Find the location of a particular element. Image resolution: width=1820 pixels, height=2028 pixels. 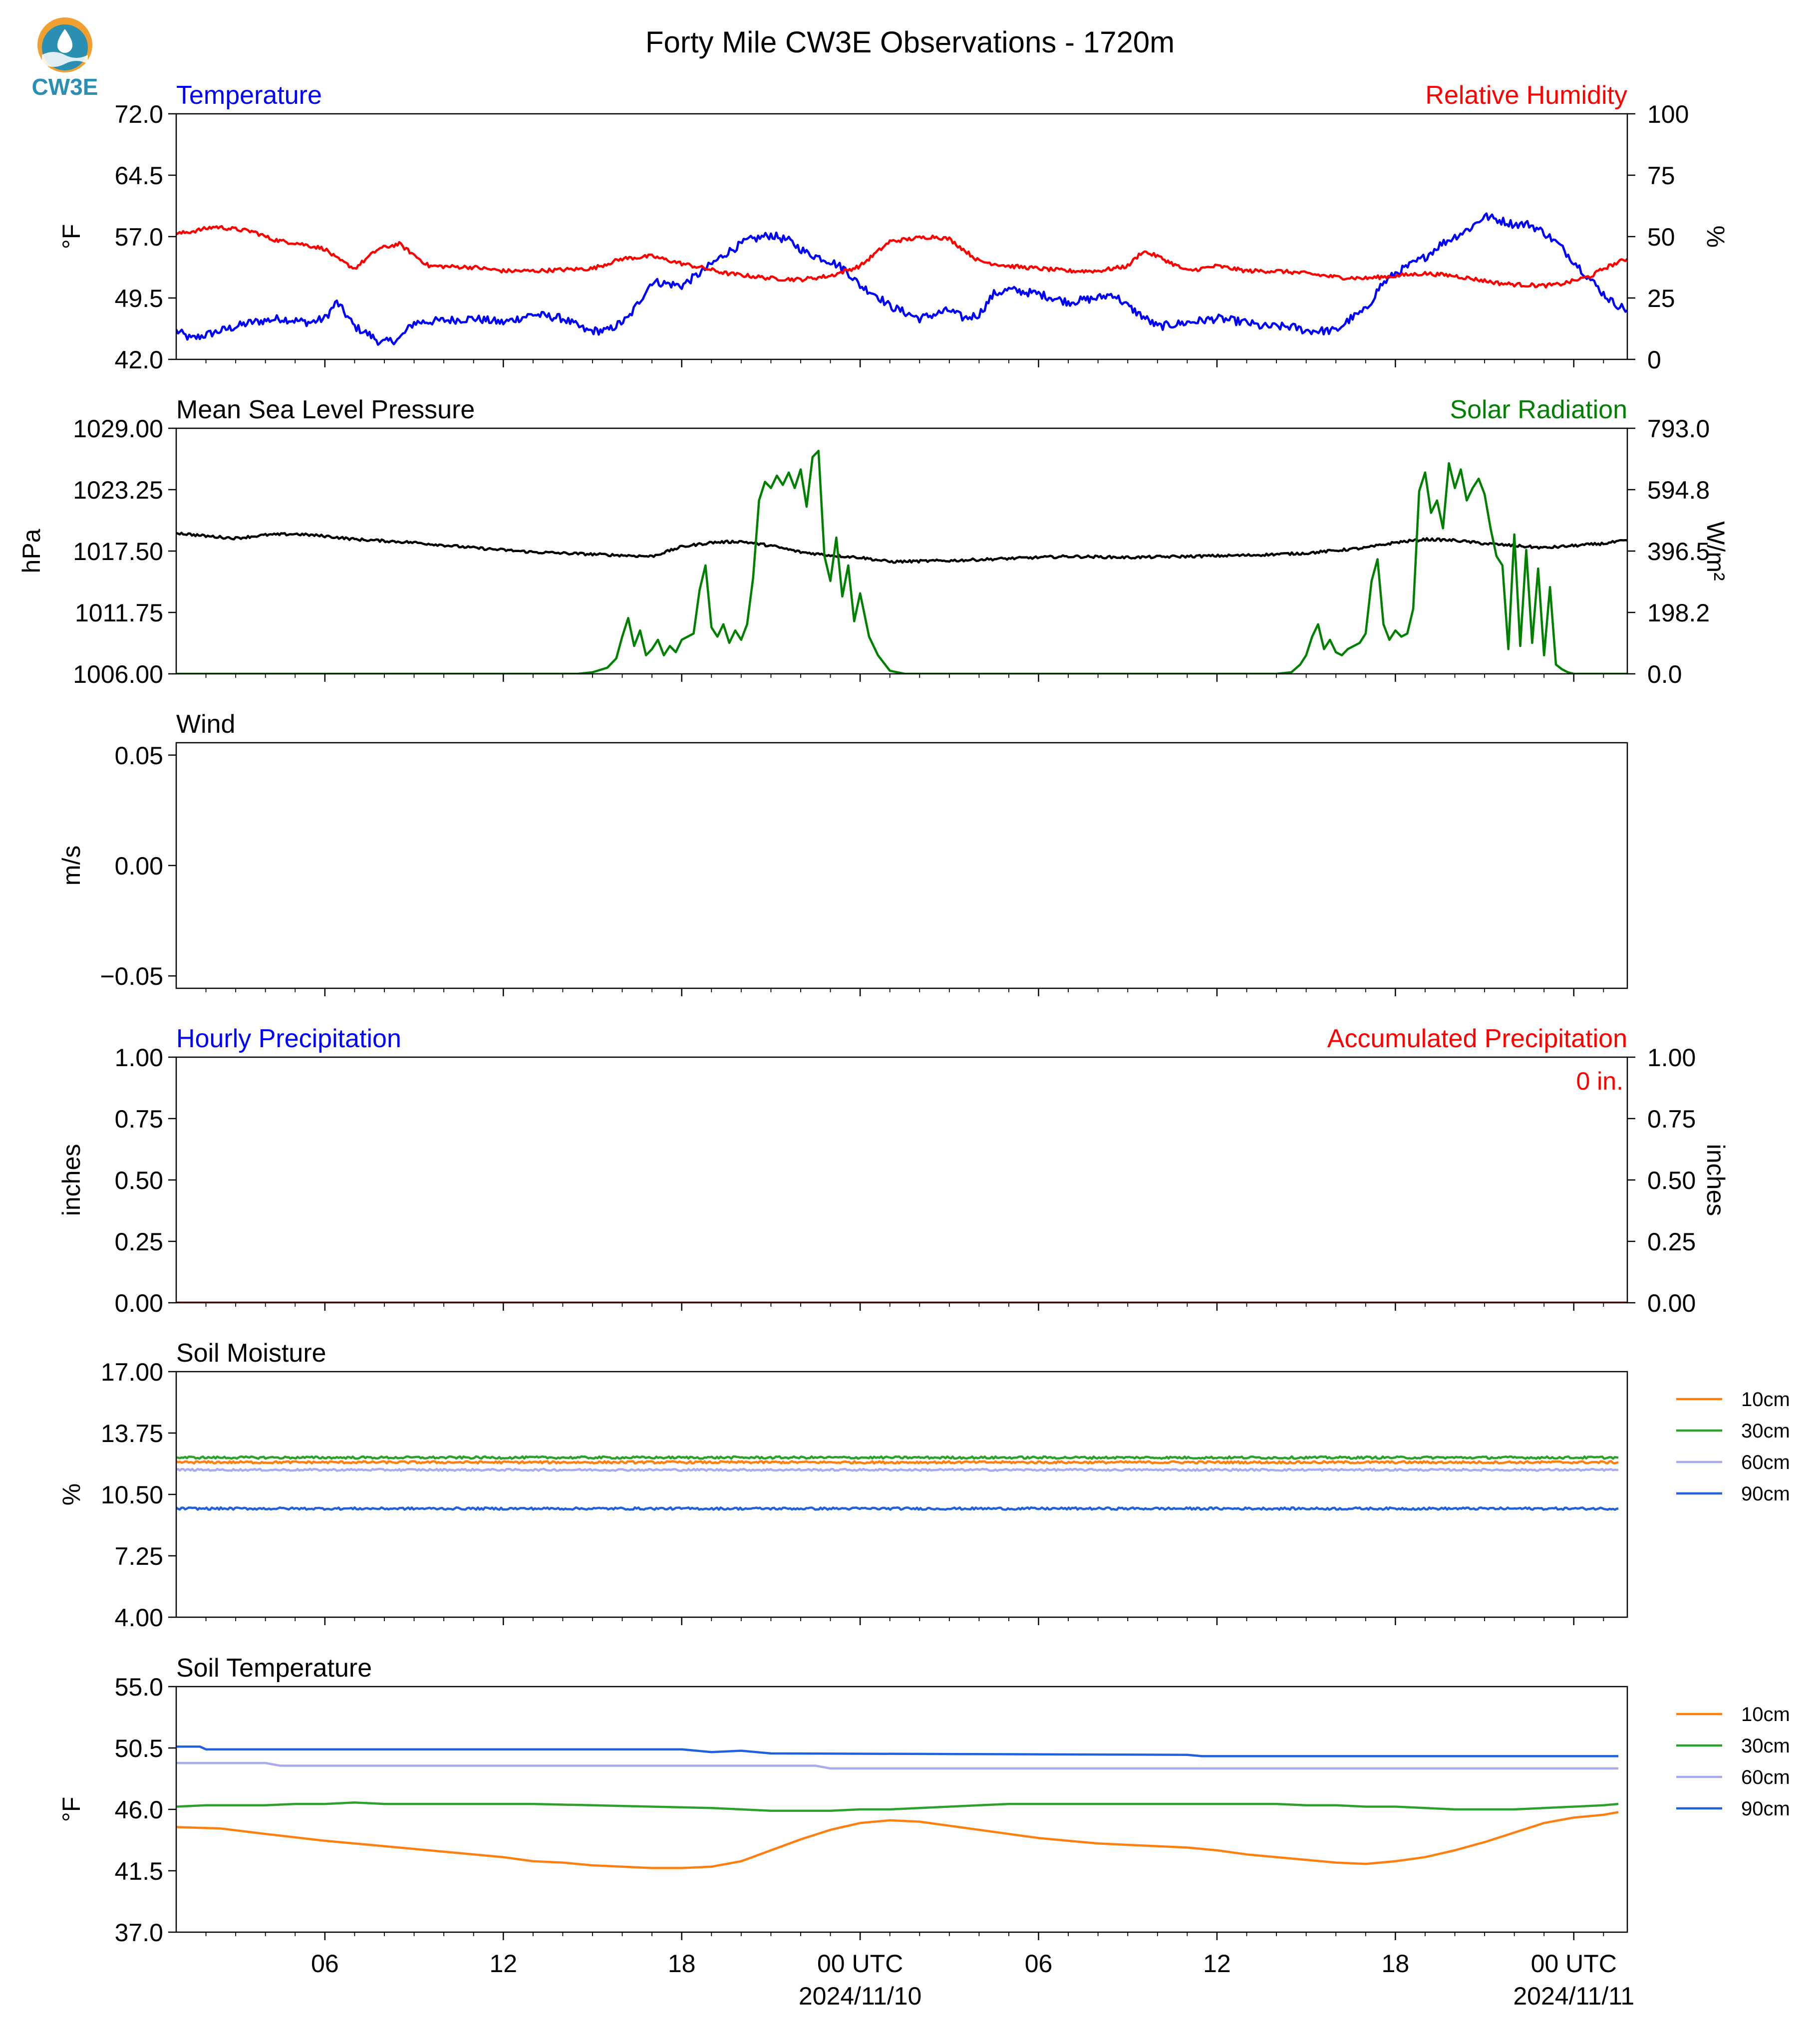

y-tick-label: 0.05 is located at coordinates (139, 756).